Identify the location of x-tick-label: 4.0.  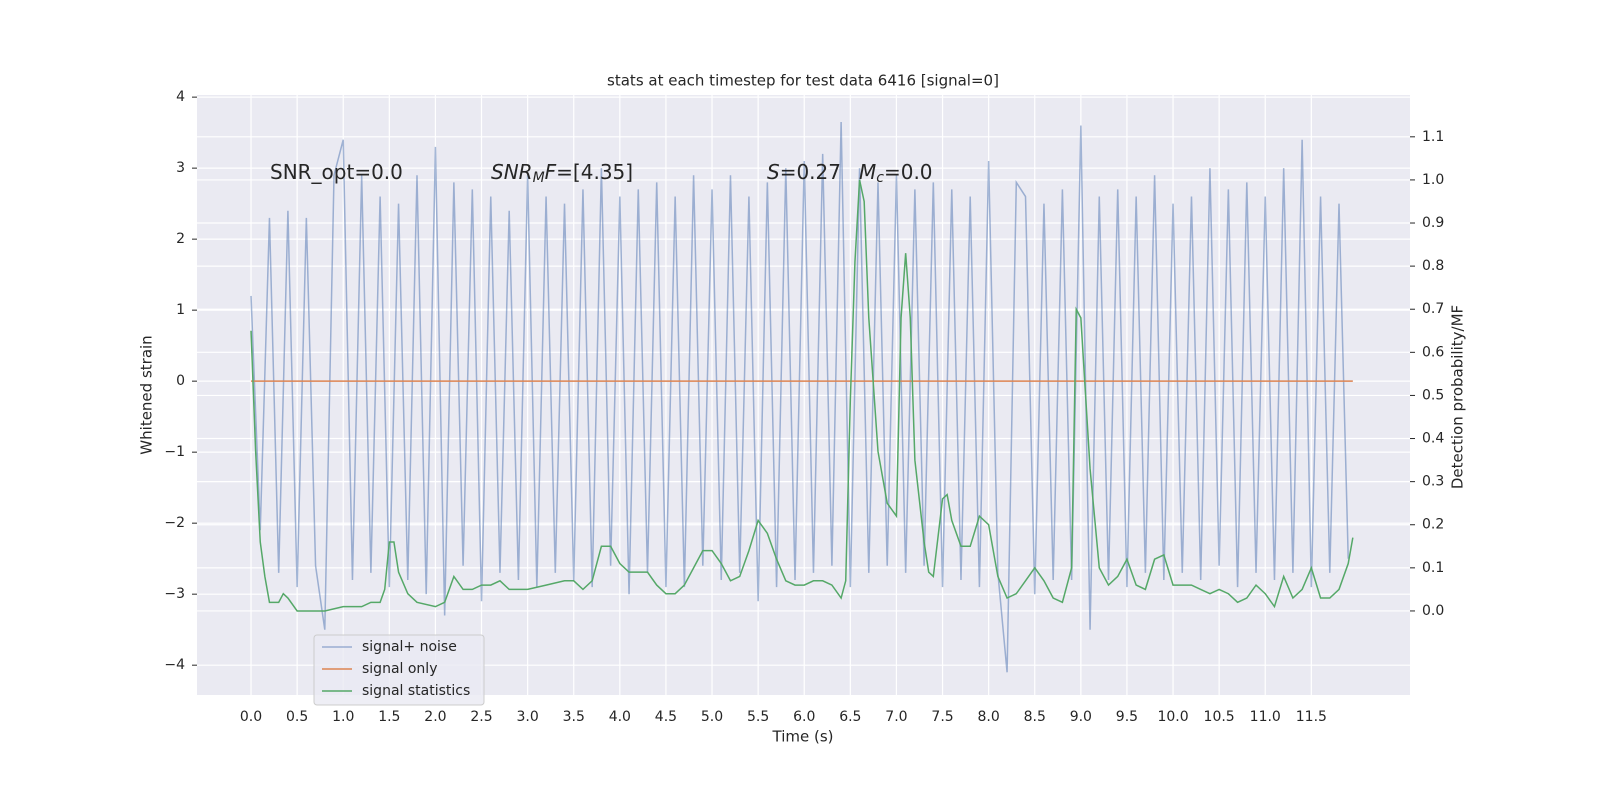
(620, 717).